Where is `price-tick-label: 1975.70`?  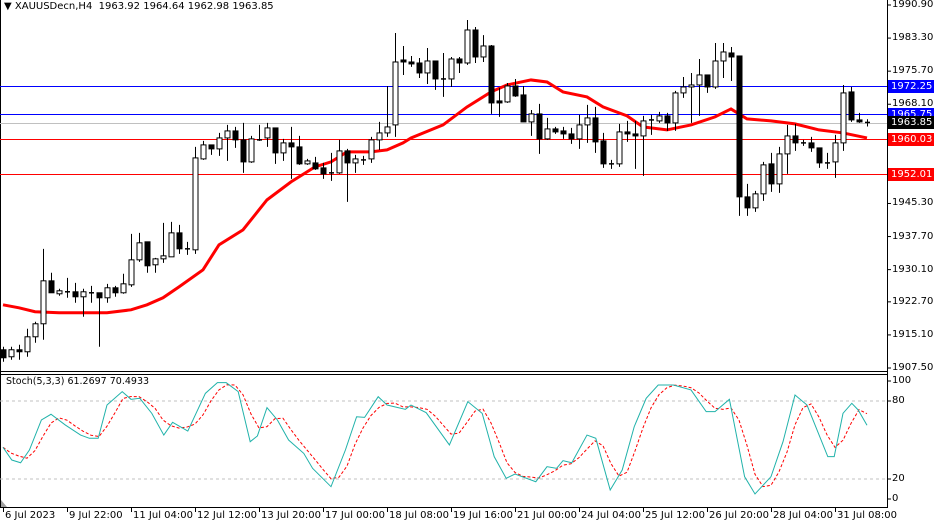
price-tick-label: 1975.70 is located at coordinates (913, 71).